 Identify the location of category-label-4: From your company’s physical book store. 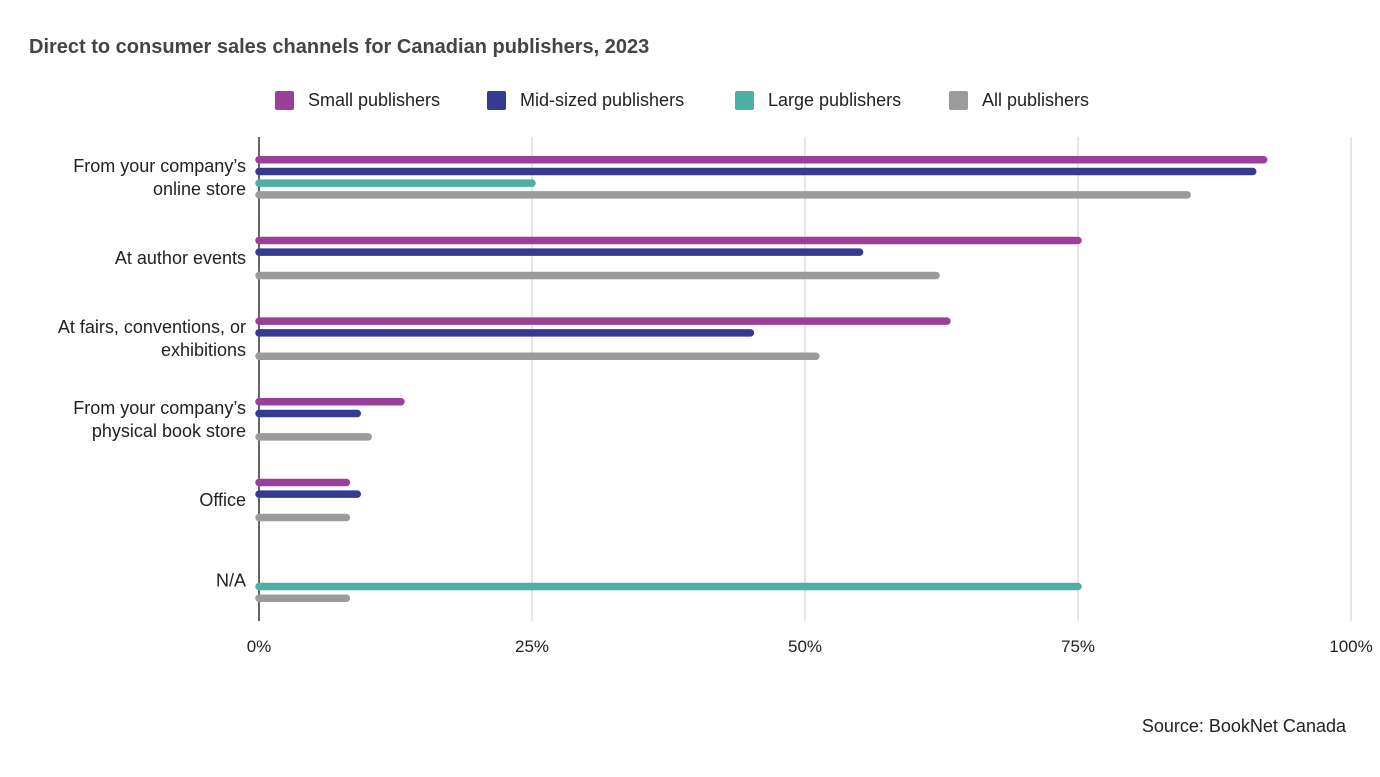
(159, 419).